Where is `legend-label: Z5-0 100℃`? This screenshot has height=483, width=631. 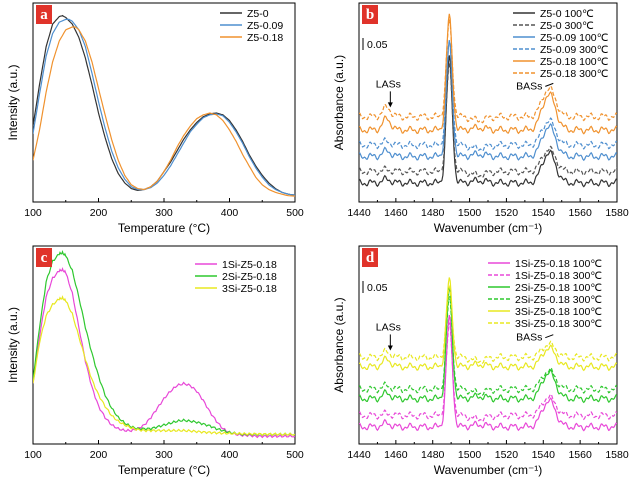 legend-label: Z5-0 100℃ is located at coordinates (567, 14).